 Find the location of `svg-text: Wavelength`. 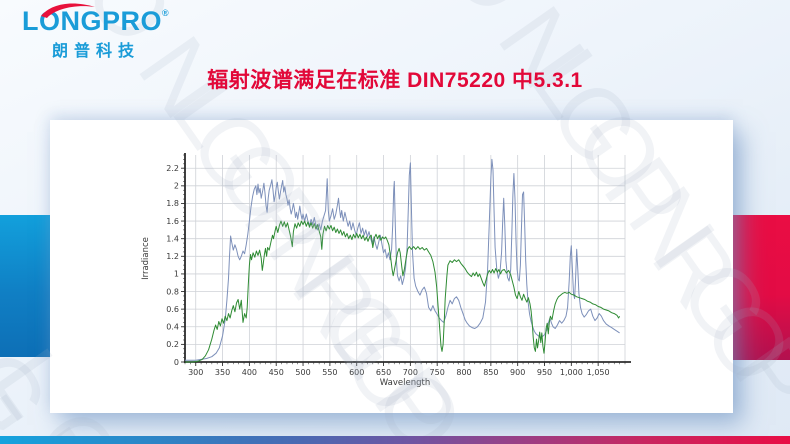

svg-text: Wavelength is located at coordinates (405, 383).